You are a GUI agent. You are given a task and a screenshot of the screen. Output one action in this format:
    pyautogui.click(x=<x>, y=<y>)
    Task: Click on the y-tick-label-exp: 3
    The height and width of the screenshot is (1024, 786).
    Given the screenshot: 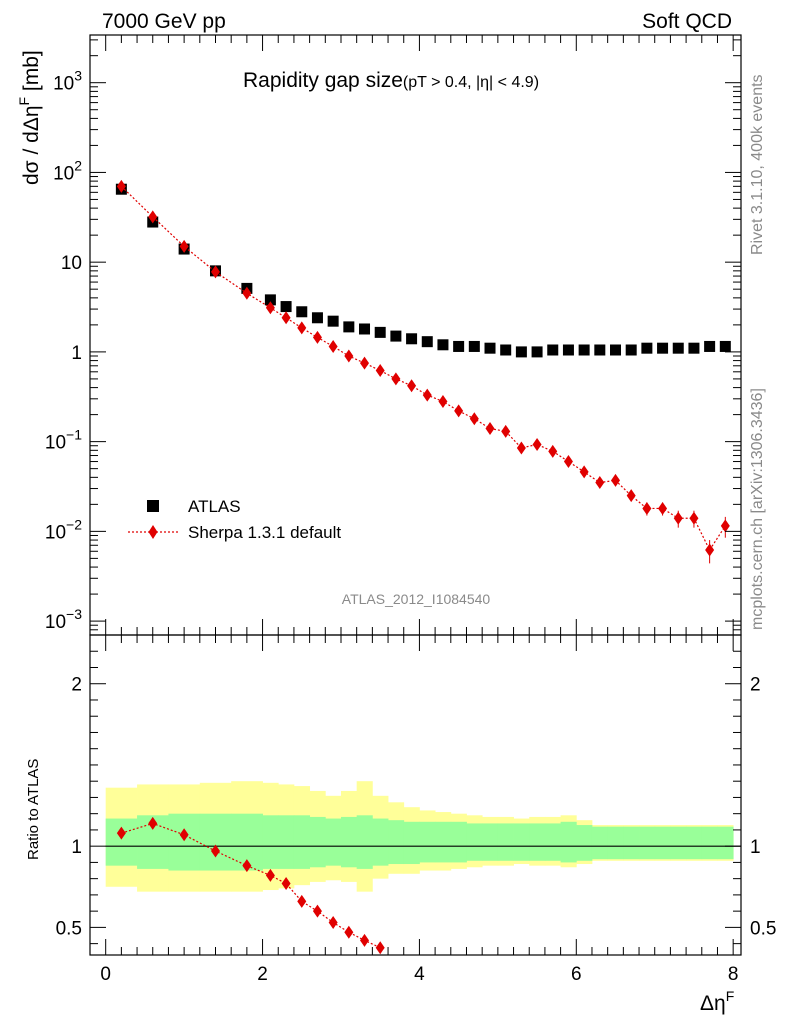 What is the action you would take?
    pyautogui.click(x=78, y=76)
    